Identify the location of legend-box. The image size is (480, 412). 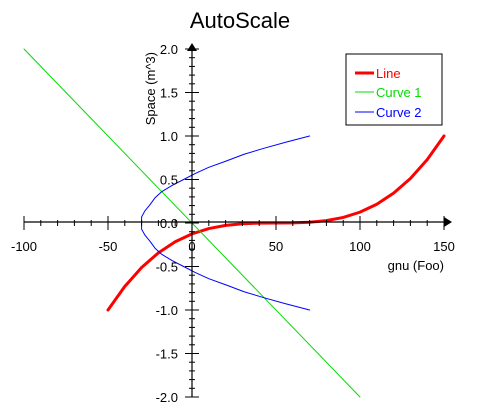
(394, 89).